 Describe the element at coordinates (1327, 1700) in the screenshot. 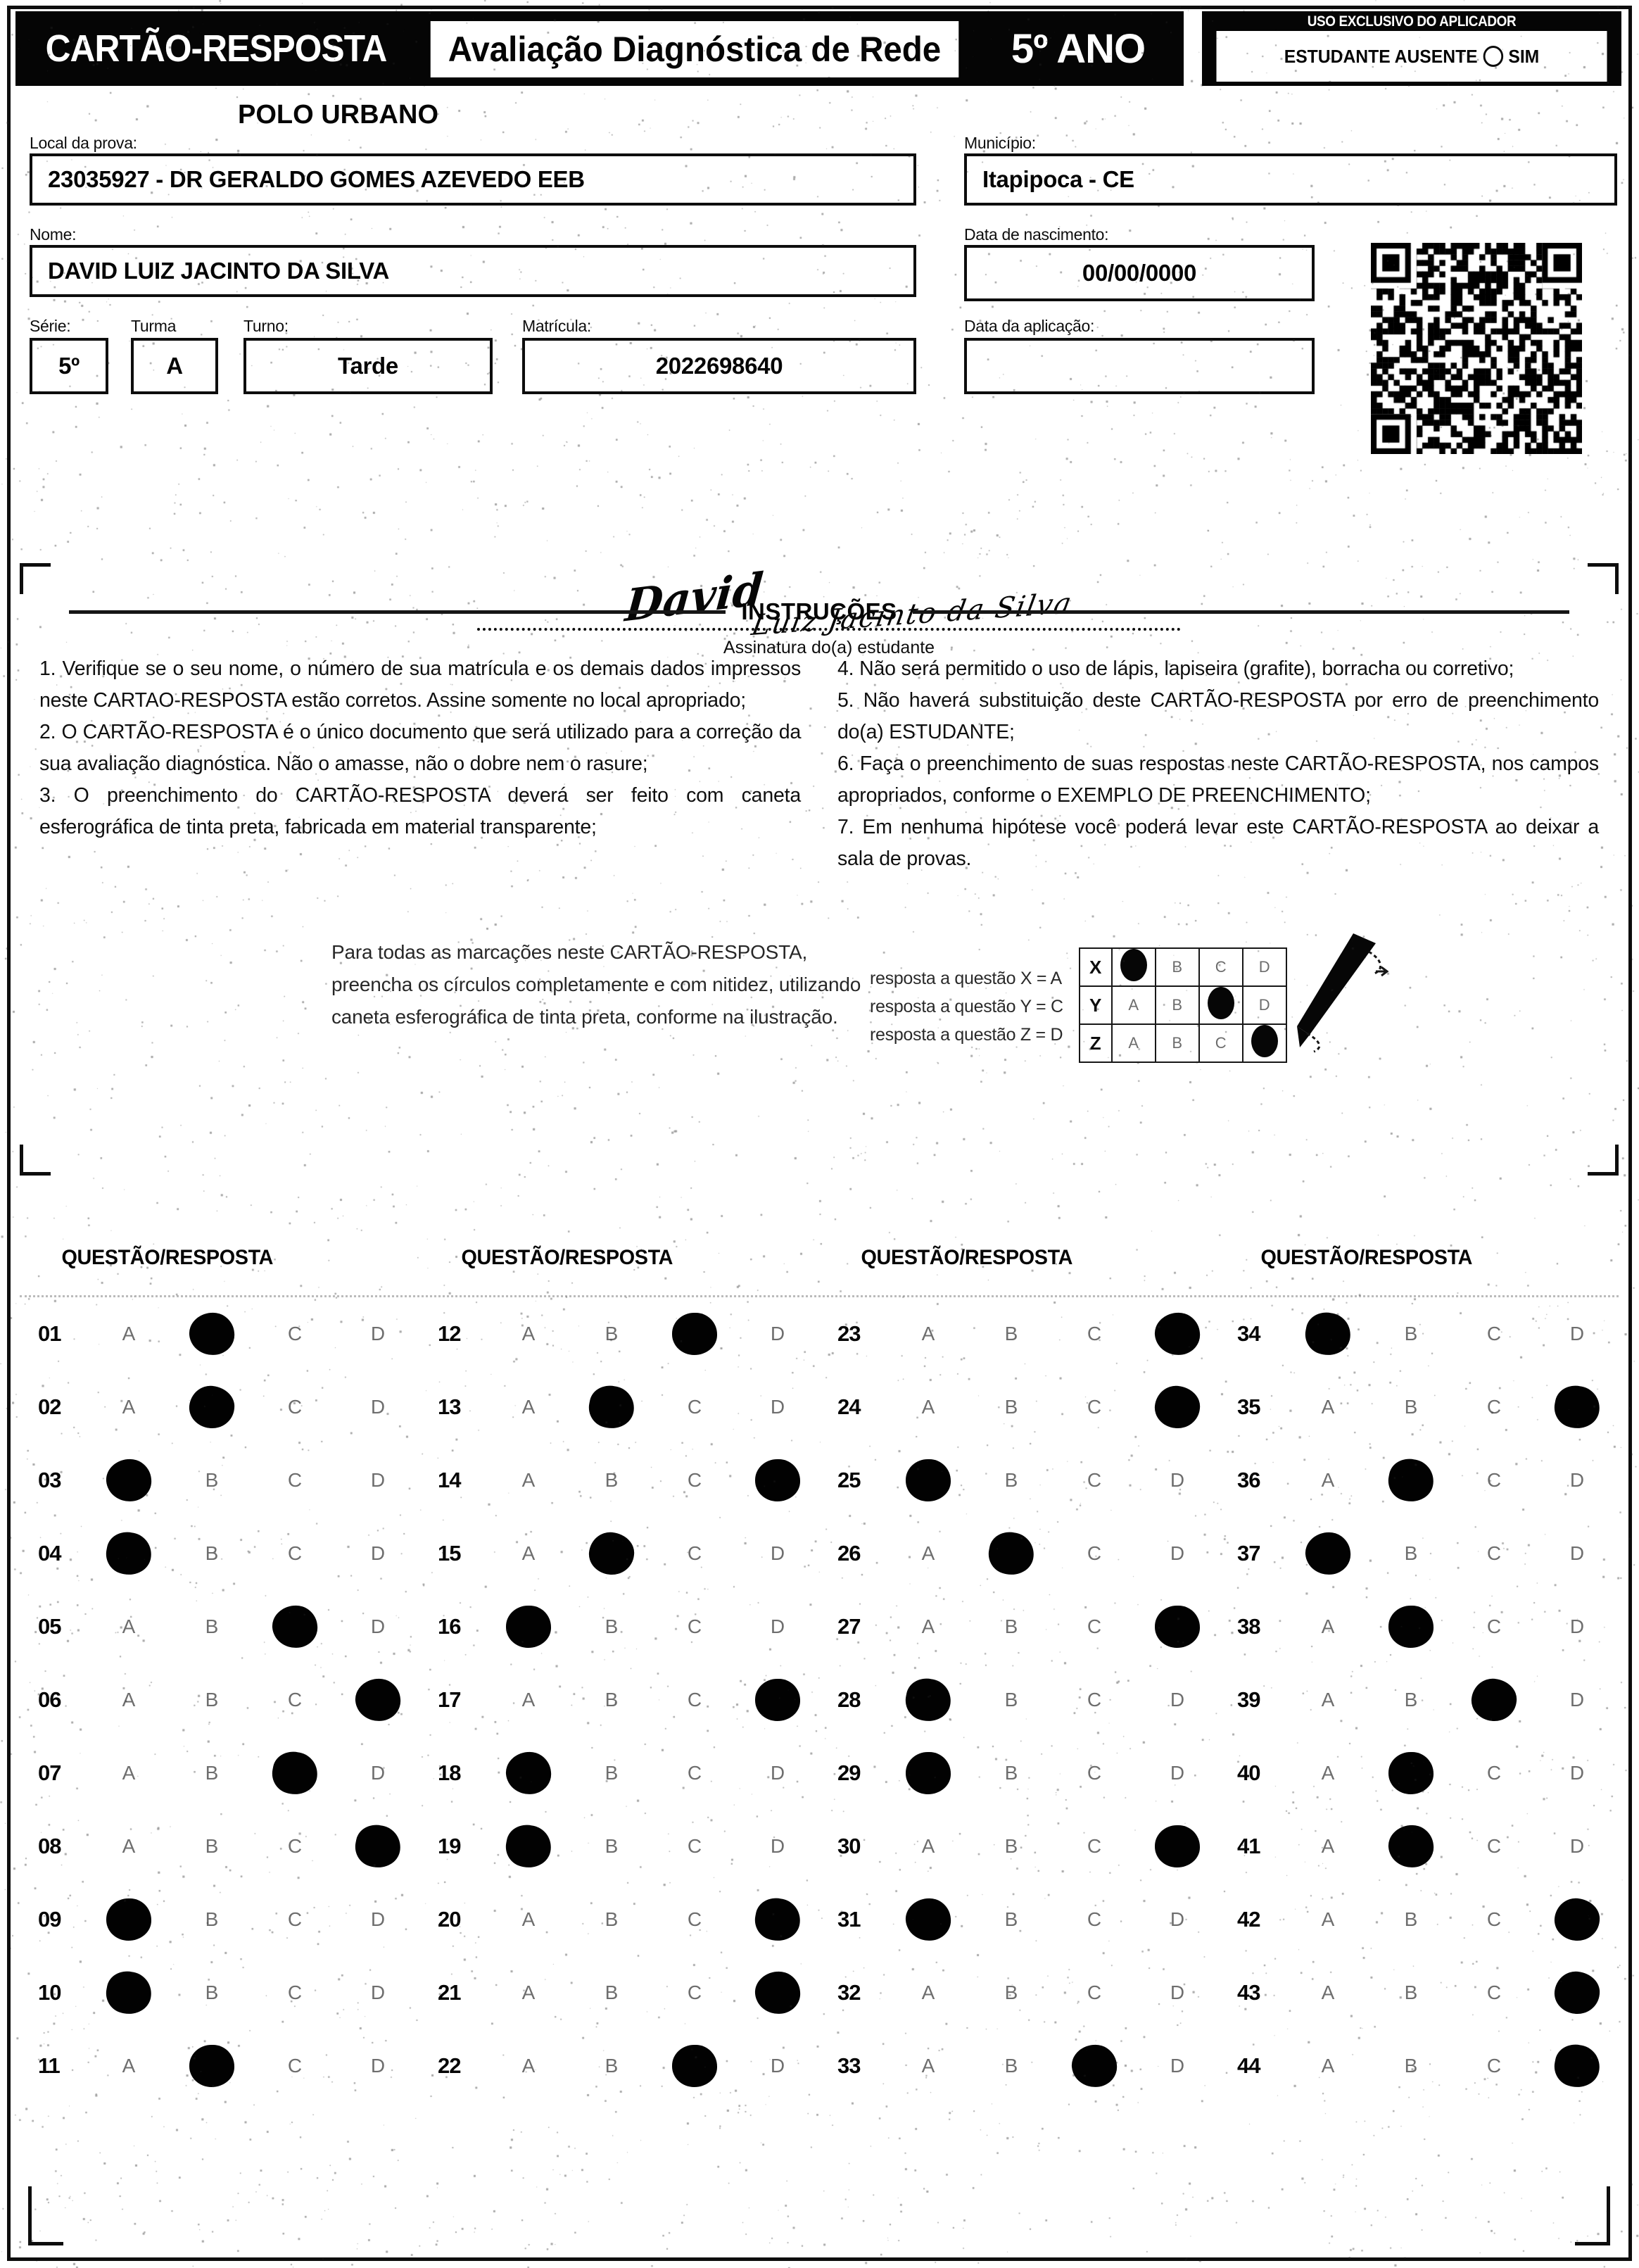

I see `answer-bubble-39-a: A` at that location.